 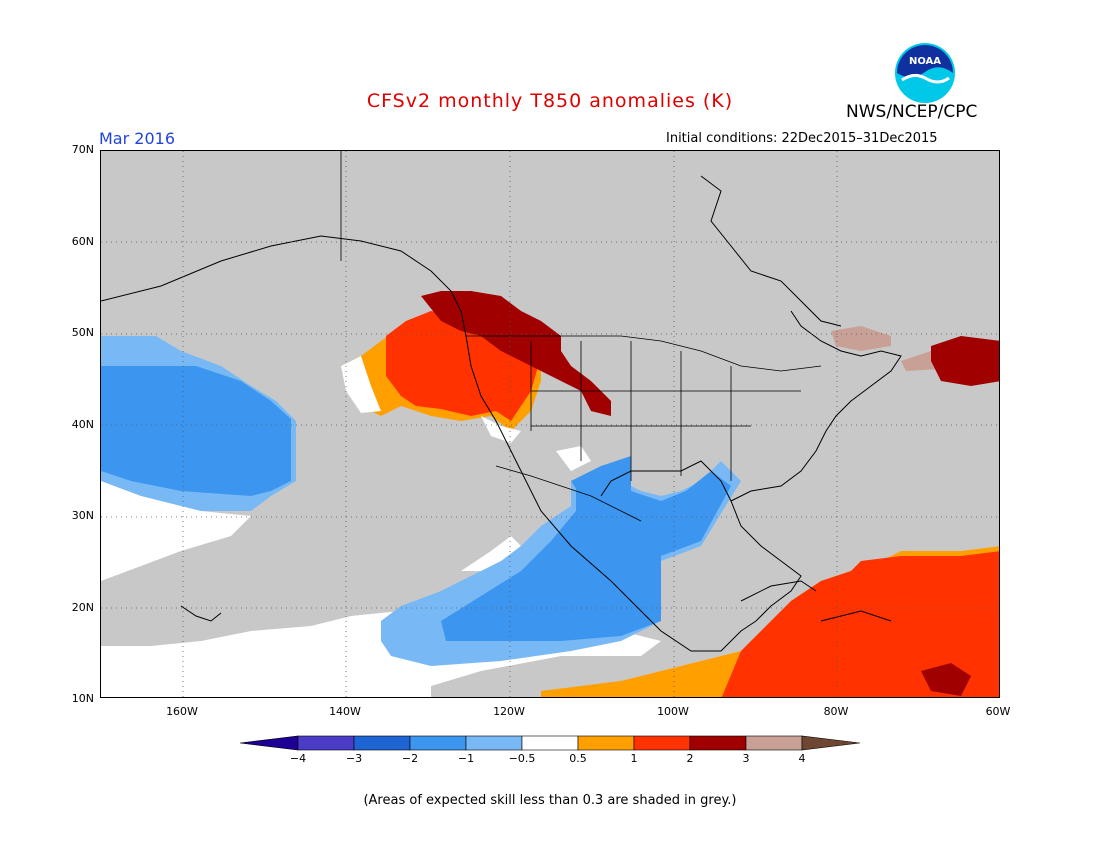 I want to click on colorbar-label: 3, so click(x=746, y=758).